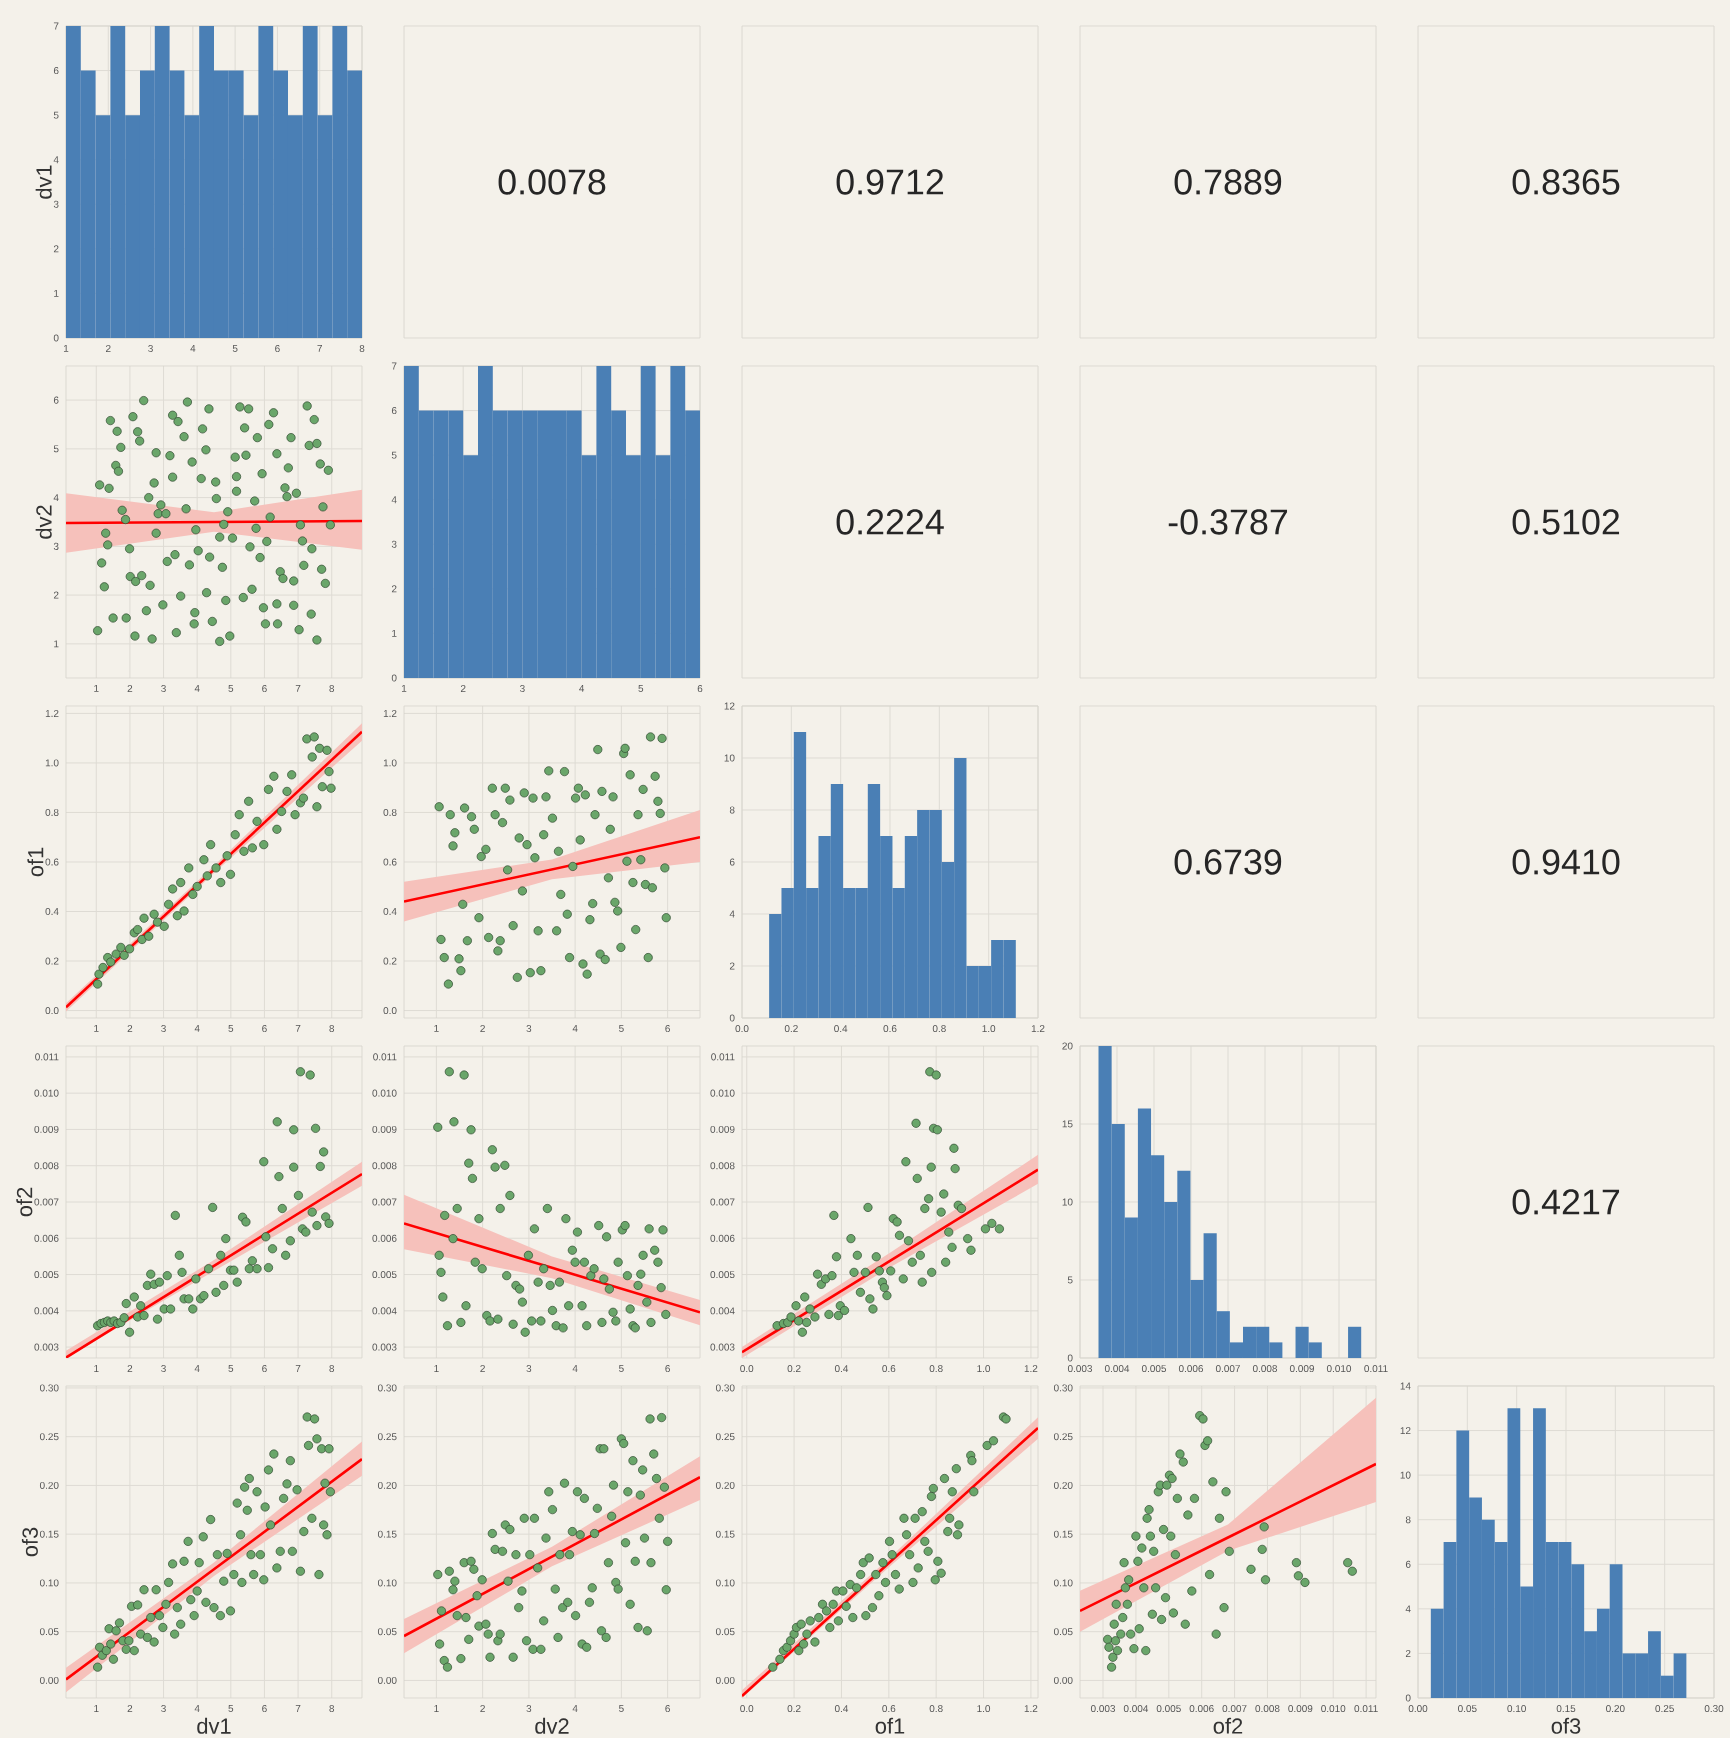 The height and width of the screenshot is (1738, 1730). What do you see at coordinates (890, 1725) in the screenshot?
I see `x-axis-title: of1` at bounding box center [890, 1725].